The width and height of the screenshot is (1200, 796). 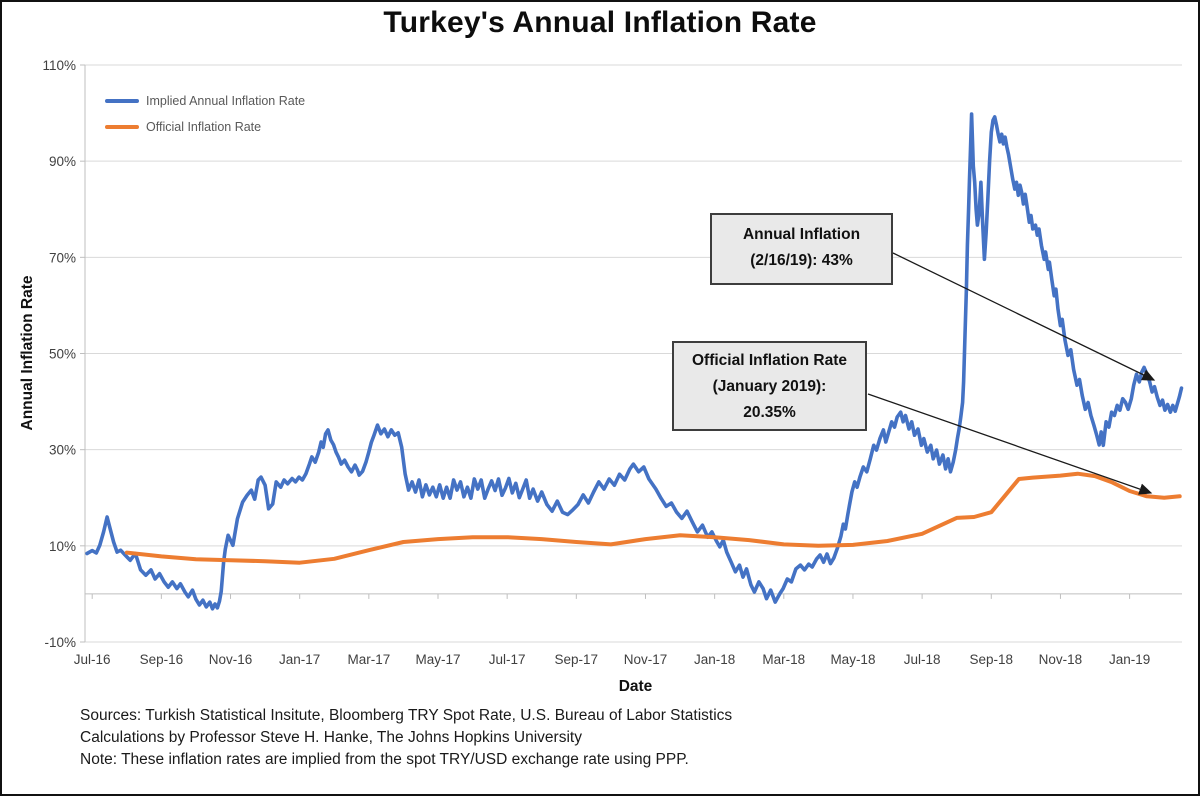 I want to click on annotation-annual-inflation: Annual Inflation (2/16/19): 43%, so click(x=801, y=249).